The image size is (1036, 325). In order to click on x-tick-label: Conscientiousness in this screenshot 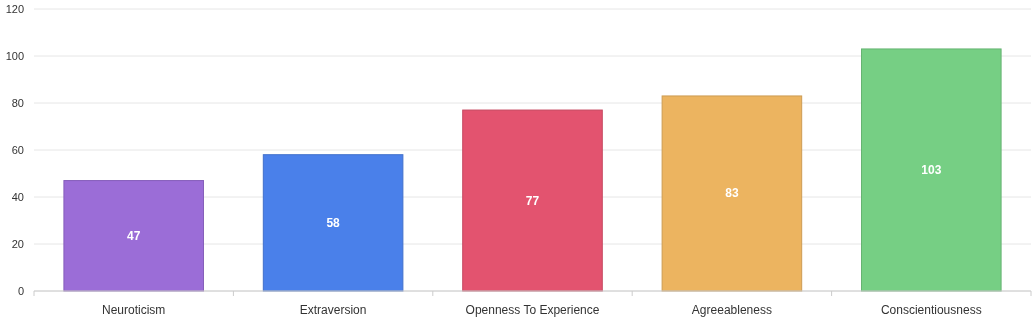, I will do `click(931, 310)`.